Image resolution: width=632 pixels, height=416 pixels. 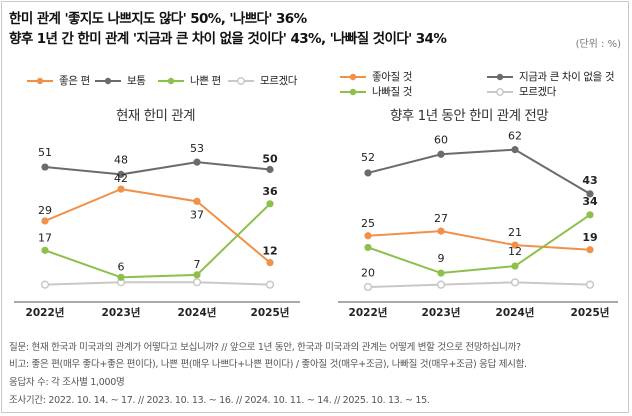 I want to click on panel-title-outlook: 향후 1년 동안 한미 관계 전망, so click(x=469, y=116).